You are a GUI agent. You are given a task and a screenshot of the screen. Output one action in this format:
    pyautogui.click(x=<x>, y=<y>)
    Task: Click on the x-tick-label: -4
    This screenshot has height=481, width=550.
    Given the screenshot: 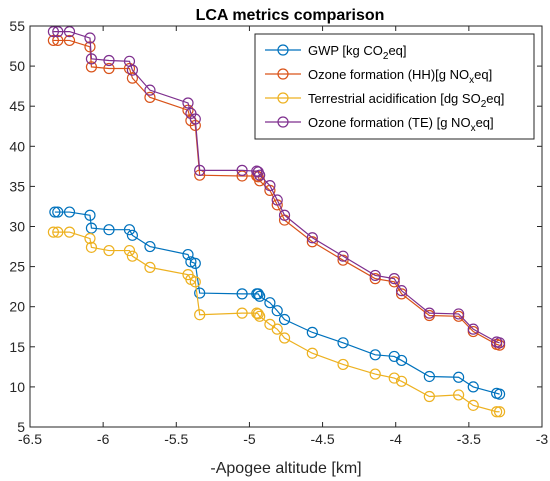 What is the action you would take?
    pyautogui.click(x=395, y=439)
    